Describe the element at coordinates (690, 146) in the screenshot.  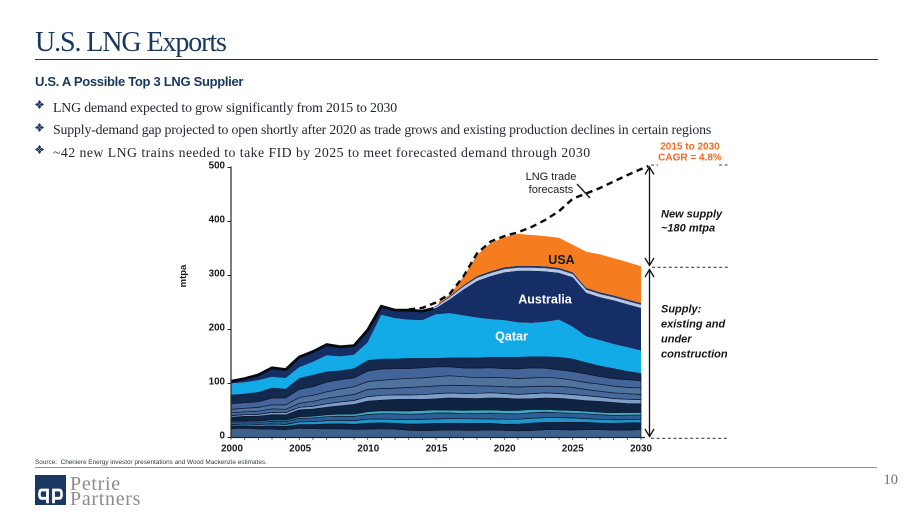
I see `svg-text: 2015 to 2030` at that location.